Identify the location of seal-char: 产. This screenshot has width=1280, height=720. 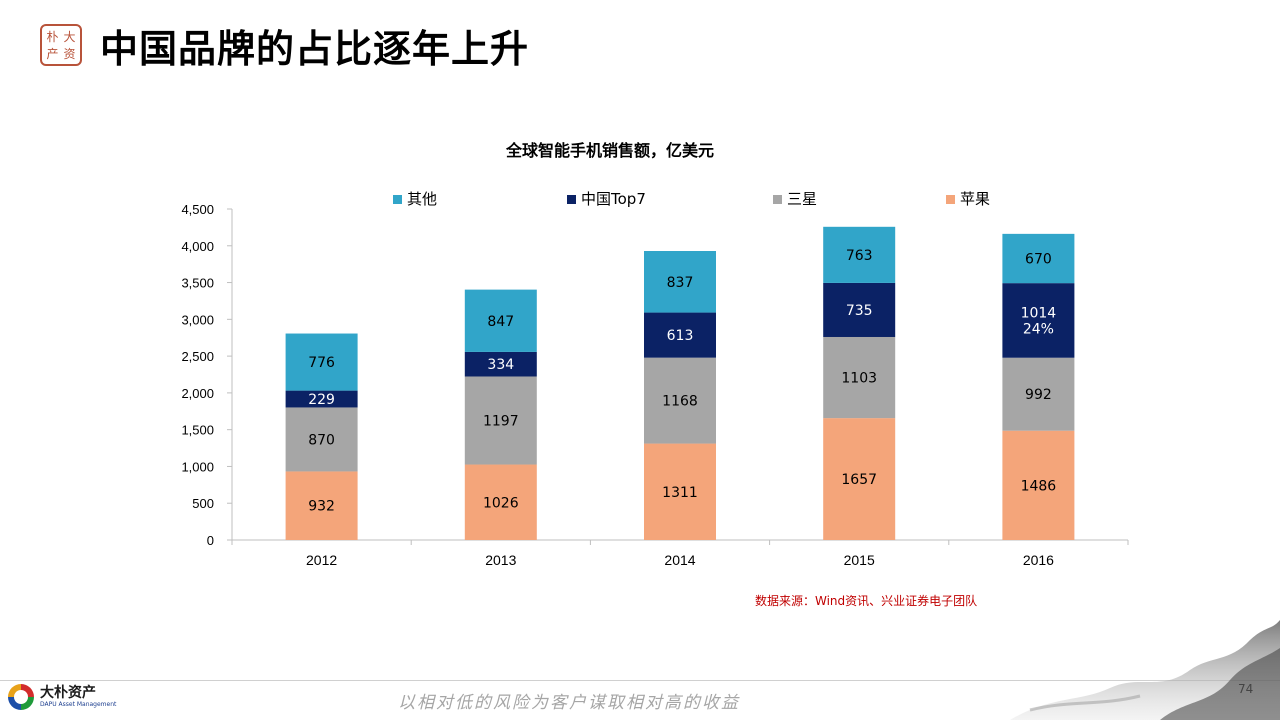
(52, 53).